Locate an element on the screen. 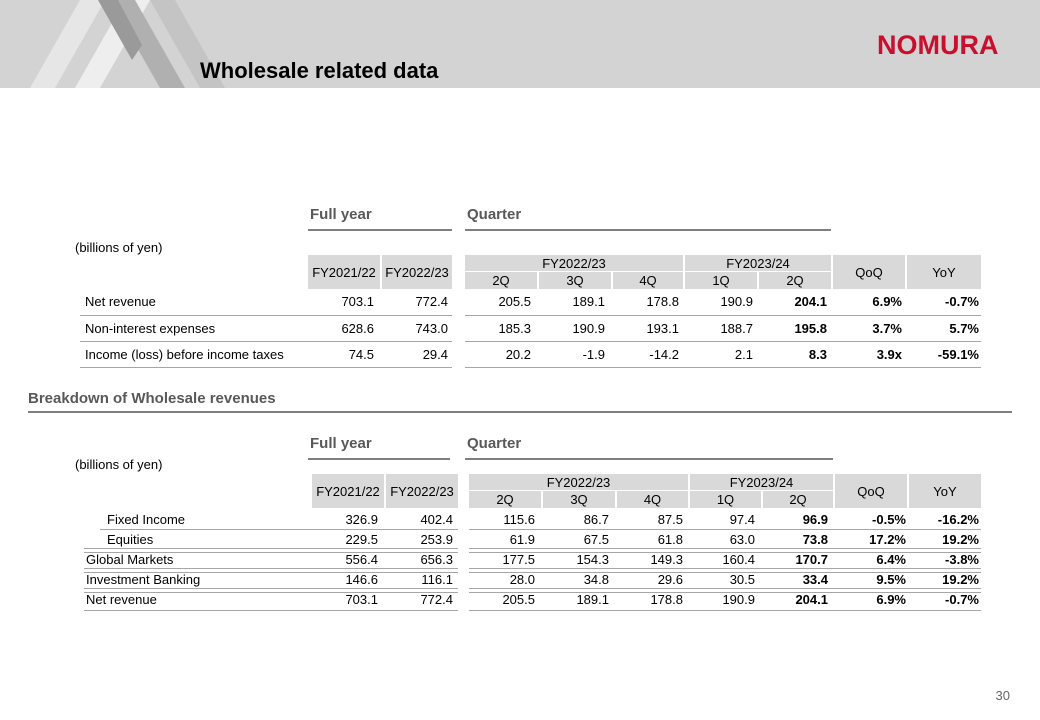  cell: 229.5 is located at coordinates (361, 539).